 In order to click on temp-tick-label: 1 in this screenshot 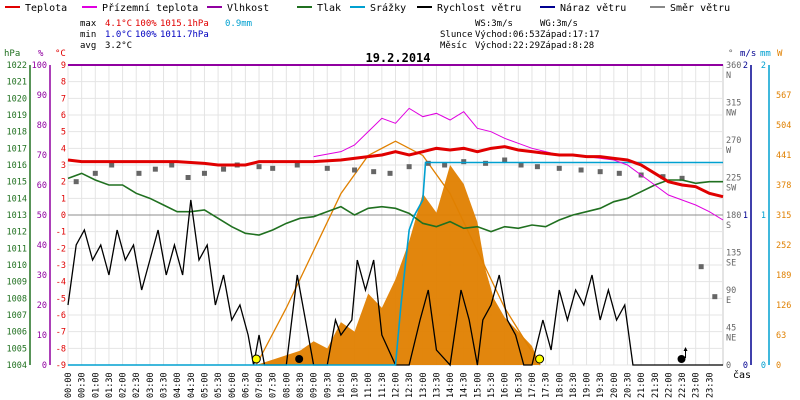, I will do `click(63, 199)`.